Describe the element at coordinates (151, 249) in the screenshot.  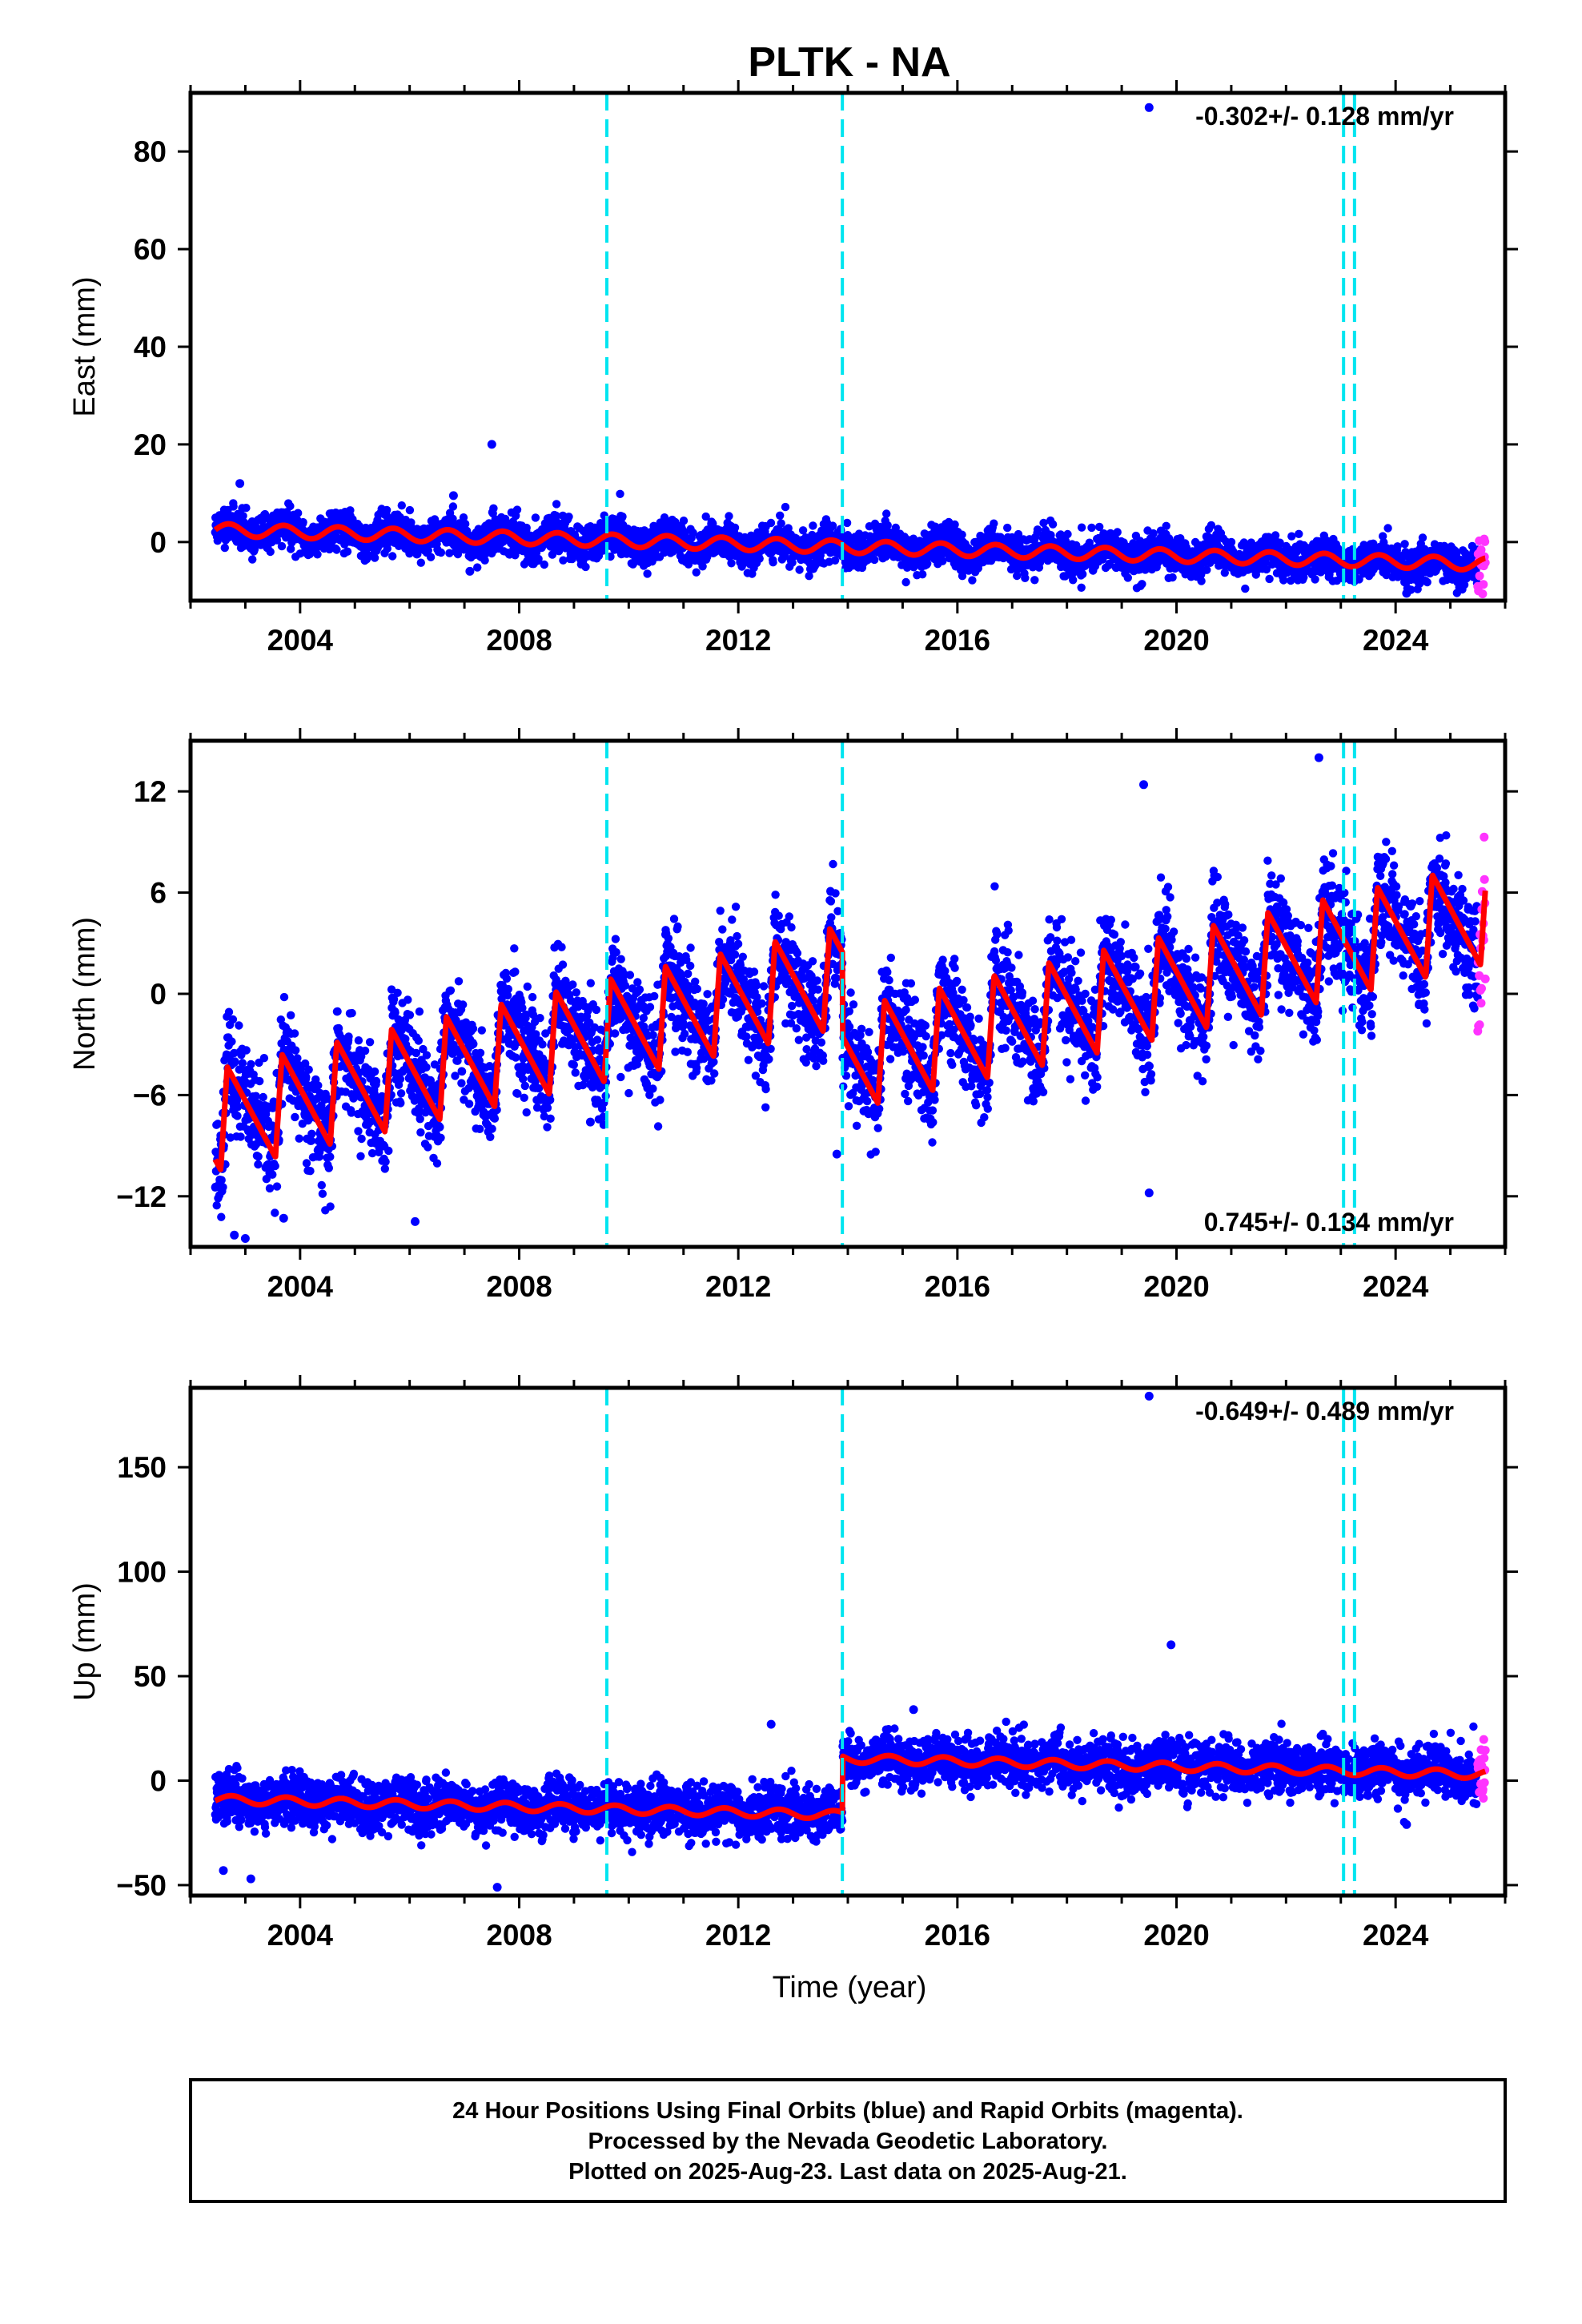
I see `y-tick-label: 60` at that location.